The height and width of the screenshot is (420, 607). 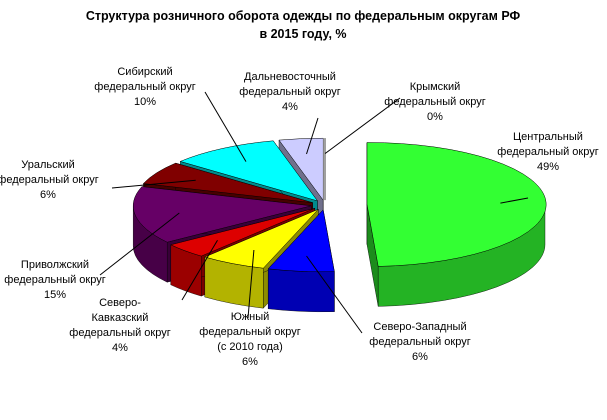 I want to click on slice-label: Приволжский федеральный округ, so click(x=54, y=272).